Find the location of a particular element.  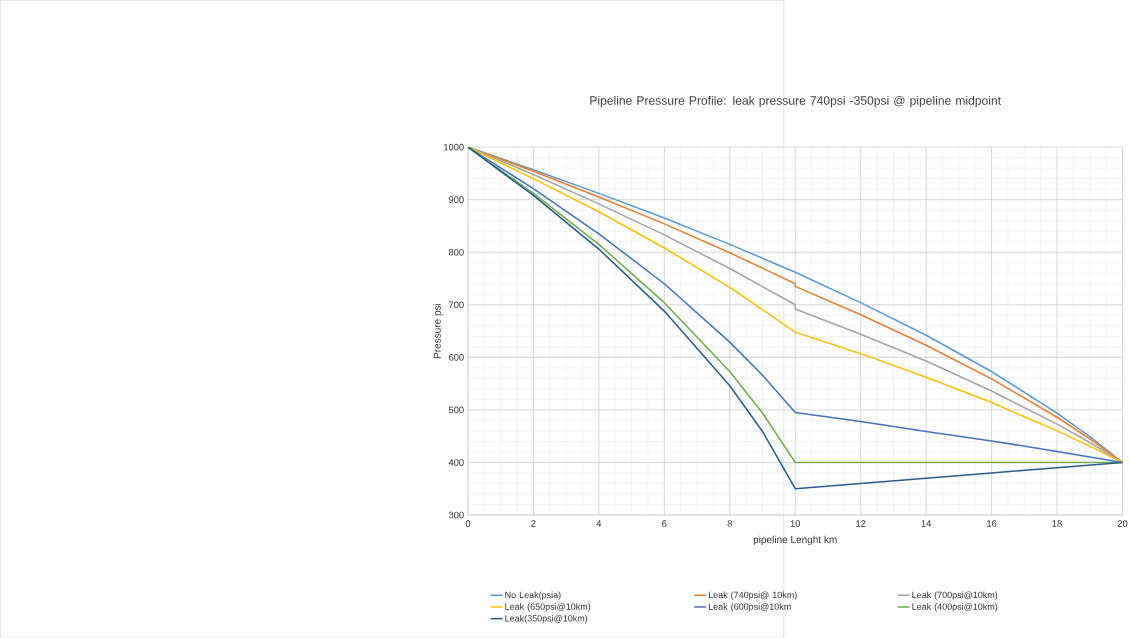

x-tick-label: 4 is located at coordinates (599, 523).